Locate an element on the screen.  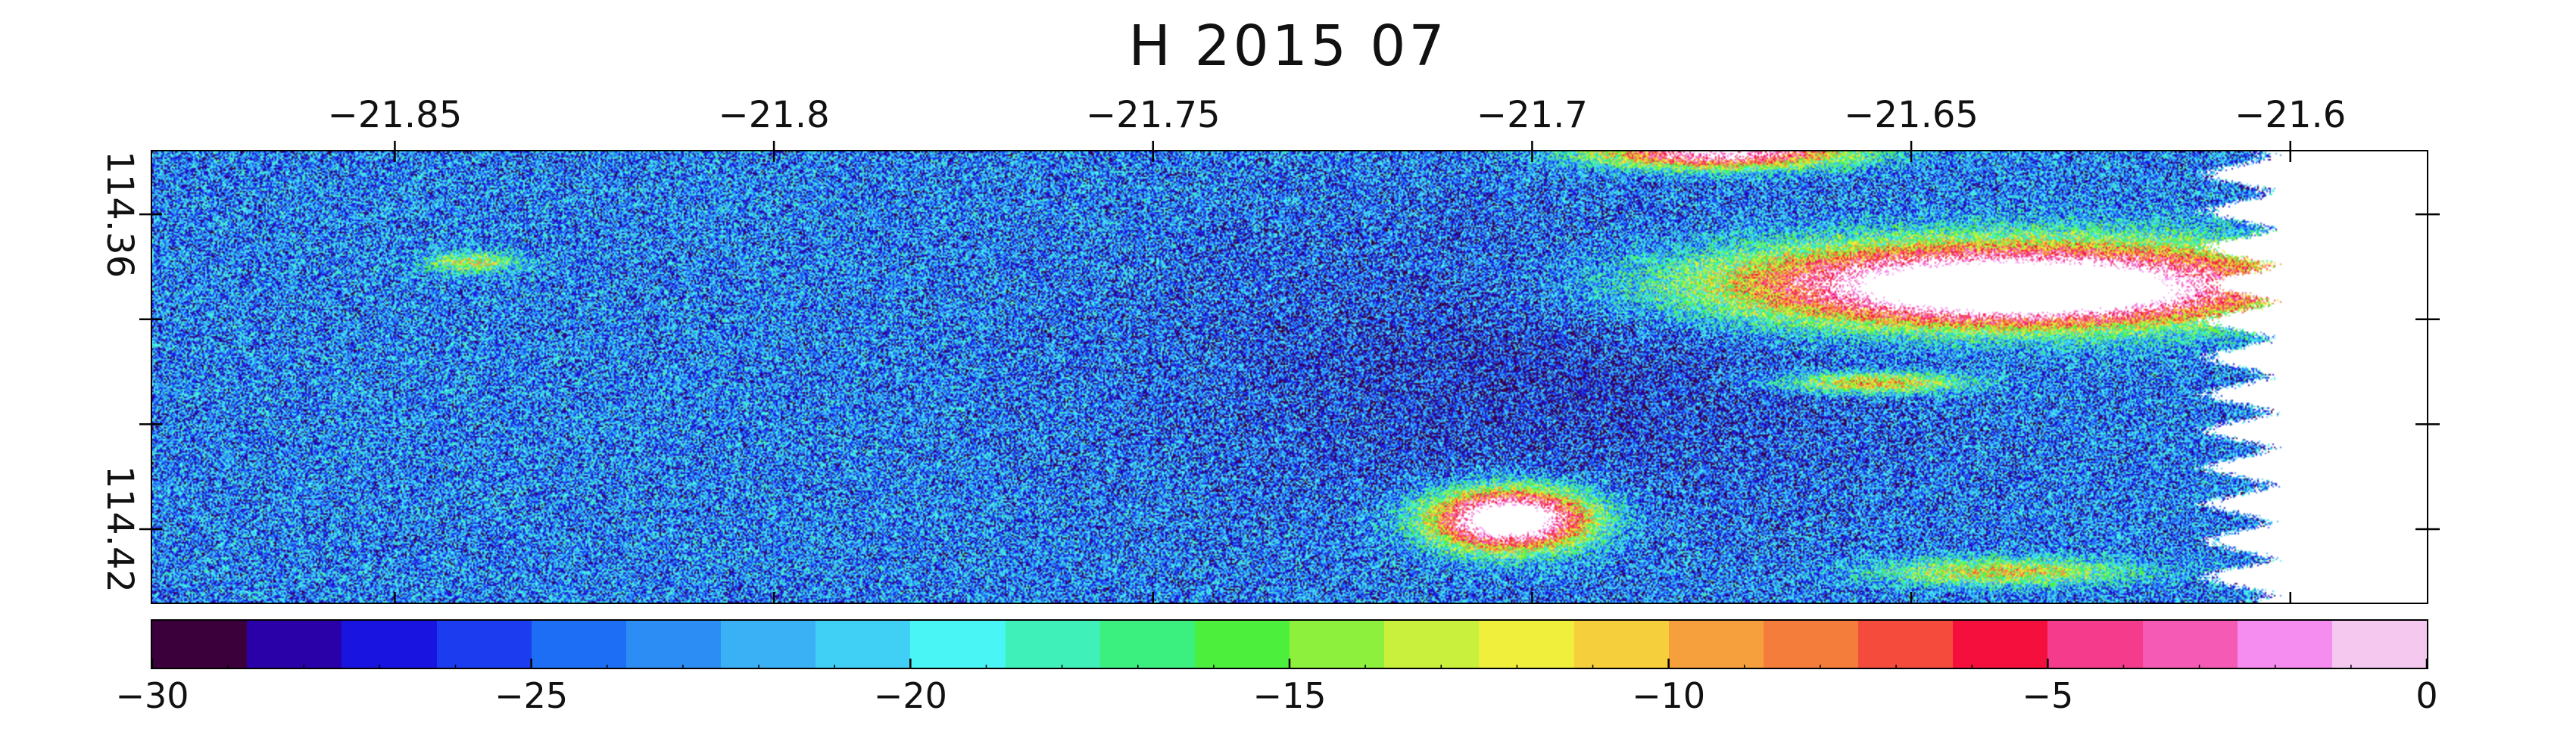
x-tick-label: −21.7 is located at coordinates (1532, 115).